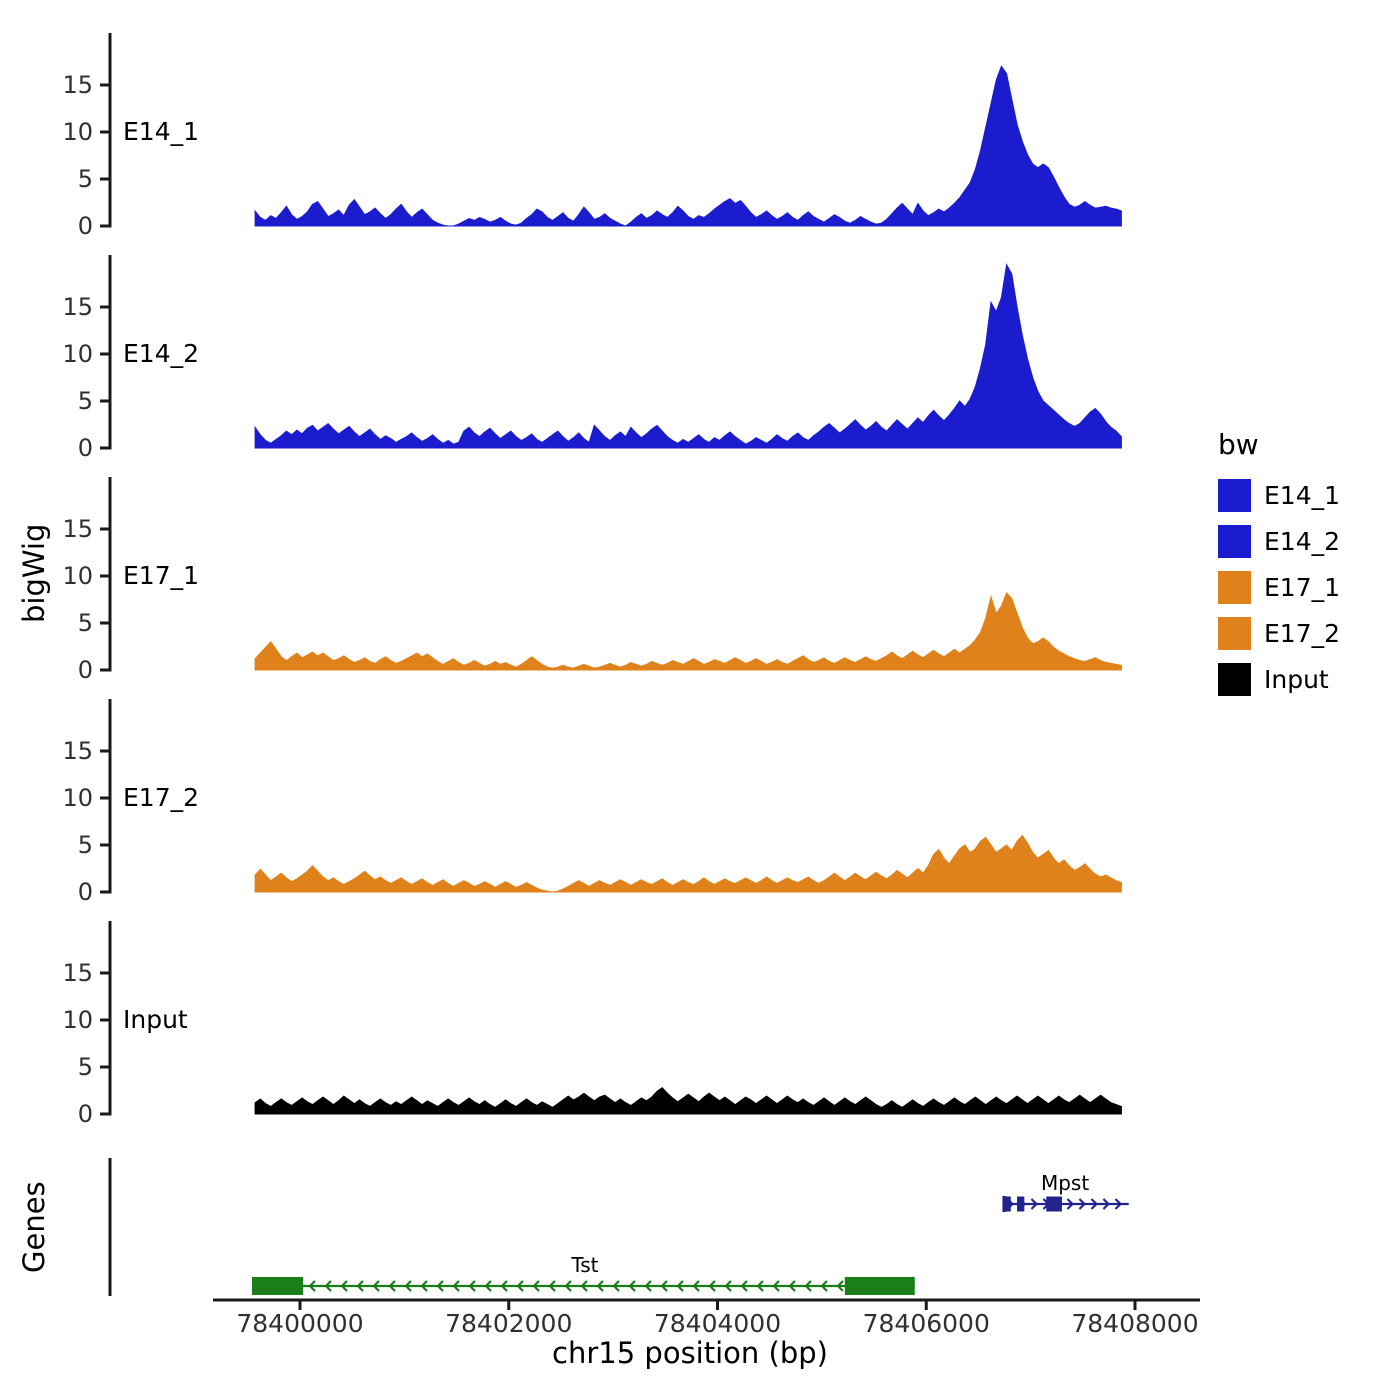 The image size is (1400, 1400). What do you see at coordinates (1302, 495) in the screenshot?
I see `legend-label-e14-1: E14_1` at bounding box center [1302, 495].